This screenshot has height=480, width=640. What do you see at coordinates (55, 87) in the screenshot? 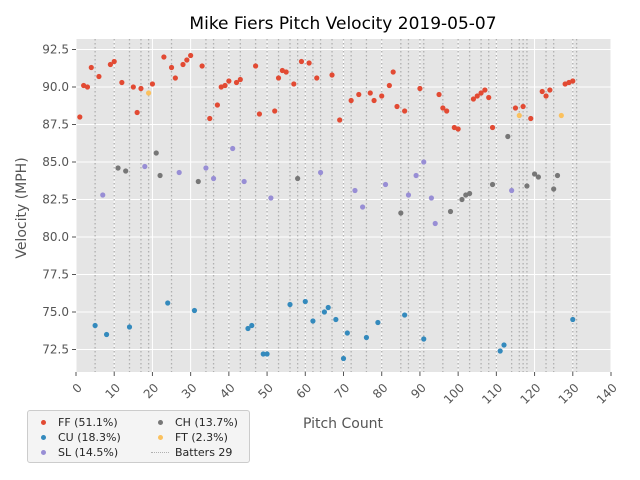
I see `y-tick-label: 90.0` at bounding box center [55, 87].